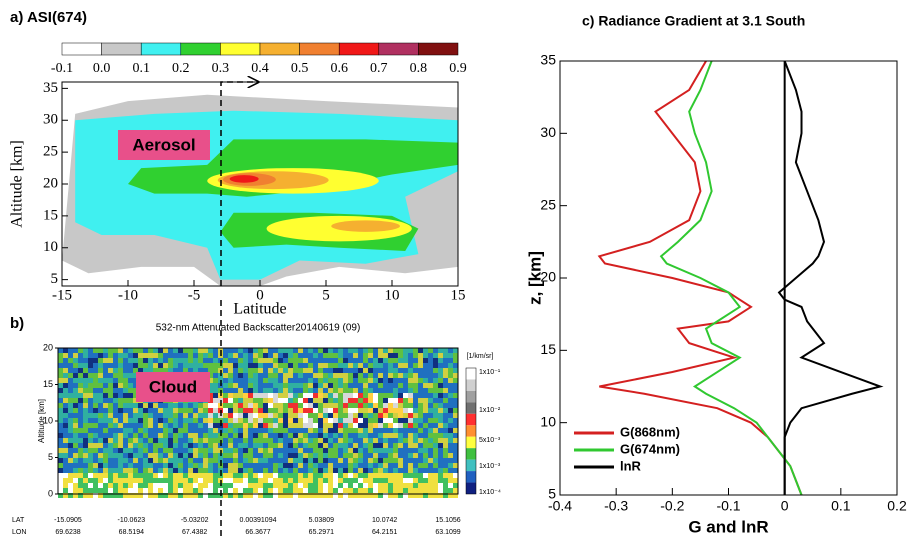 The width and height of the screenshot is (912, 540). What do you see at coordinates (19, 532) in the screenshot?
I see `row-label: LON` at bounding box center [19, 532].